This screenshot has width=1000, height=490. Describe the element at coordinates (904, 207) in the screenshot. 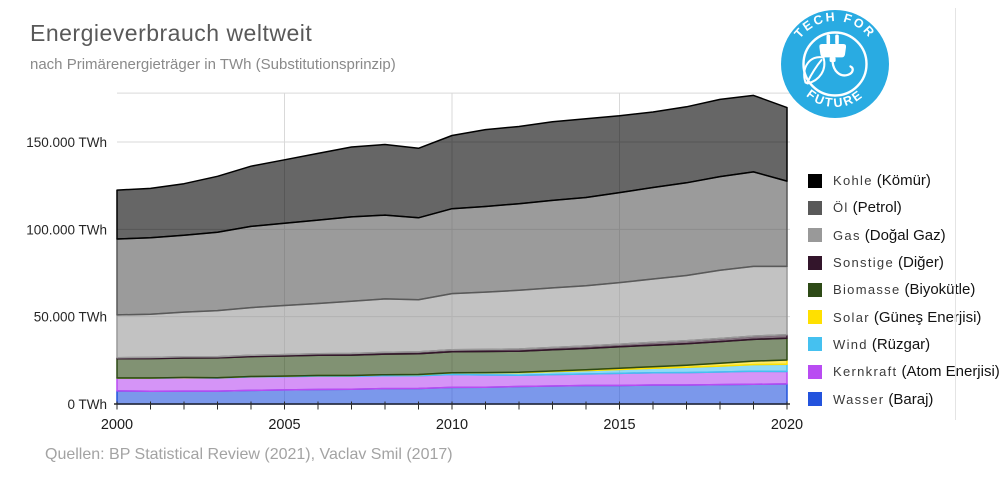

I see `legend-item-oel: Öl (Petrol)` at that location.